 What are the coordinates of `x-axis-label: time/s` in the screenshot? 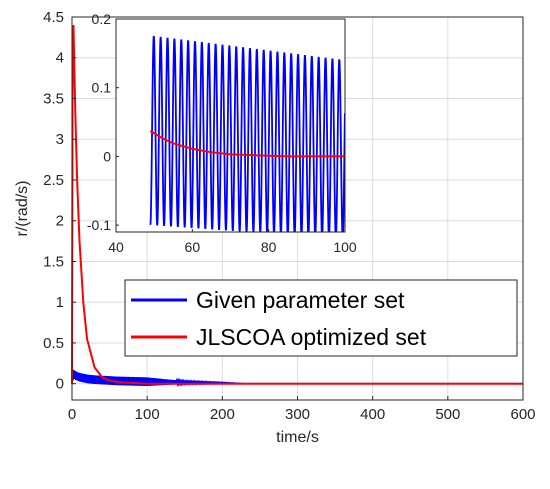 It's located at (297, 437).